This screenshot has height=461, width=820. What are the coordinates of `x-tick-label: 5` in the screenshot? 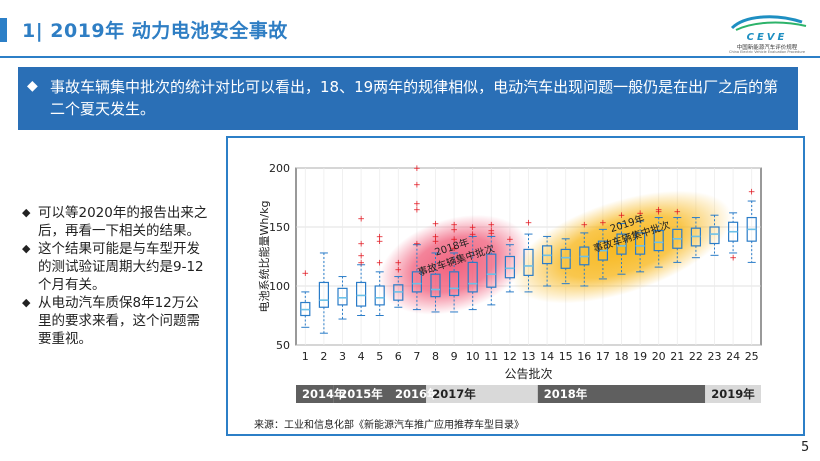 It's located at (379, 356).